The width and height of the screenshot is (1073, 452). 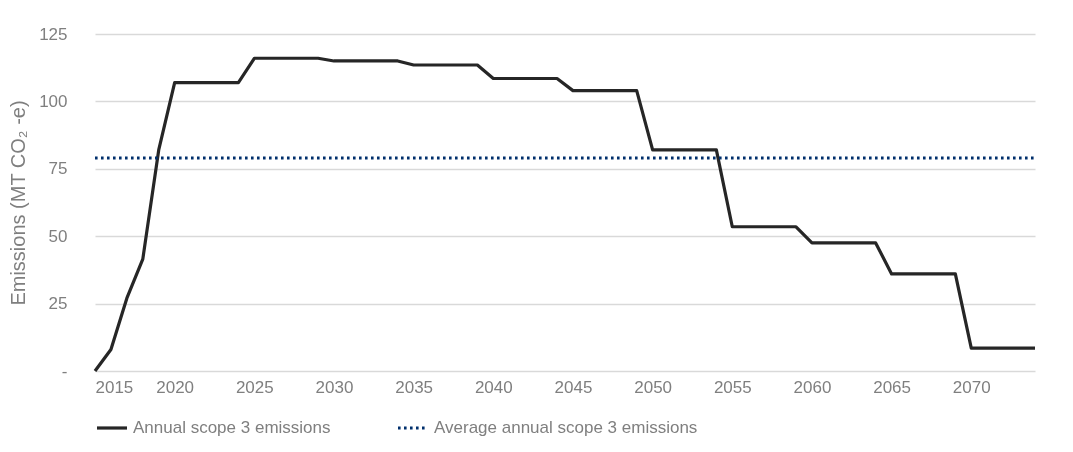 What do you see at coordinates (58, 169) in the screenshot?
I see `y-tick-label: 75` at bounding box center [58, 169].